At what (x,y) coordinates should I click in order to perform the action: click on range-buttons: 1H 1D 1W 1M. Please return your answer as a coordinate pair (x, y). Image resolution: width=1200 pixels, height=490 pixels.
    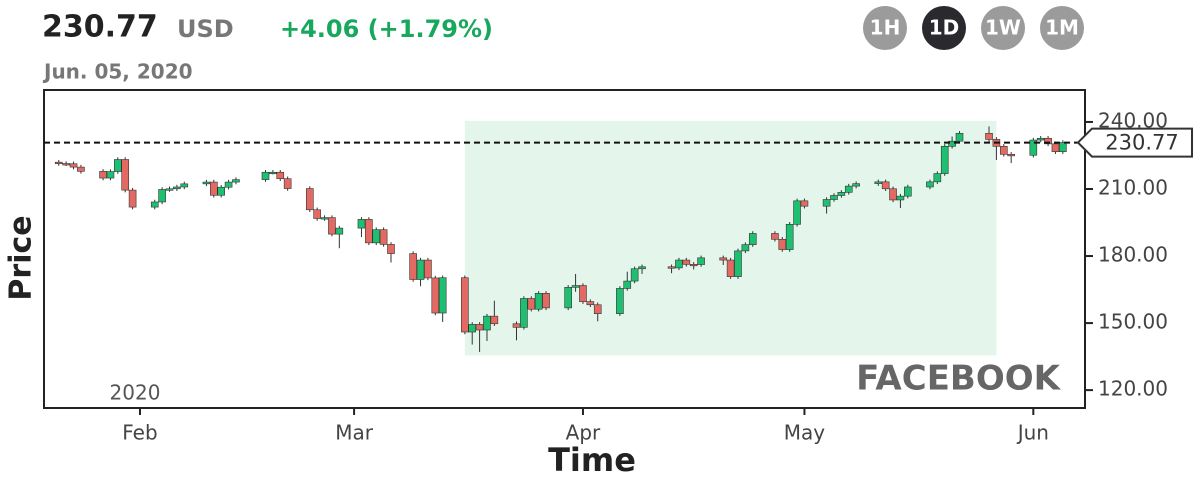
    Looking at the image, I should click on (973, 28).